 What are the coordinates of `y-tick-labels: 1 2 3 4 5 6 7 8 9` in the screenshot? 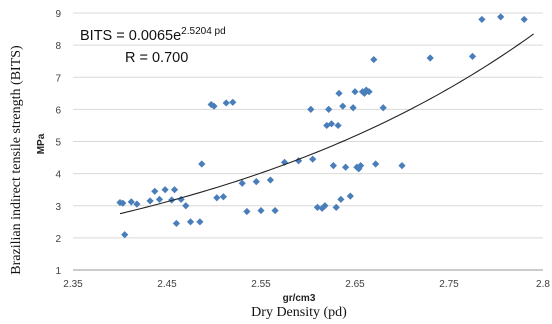 It's located at (58, 143).